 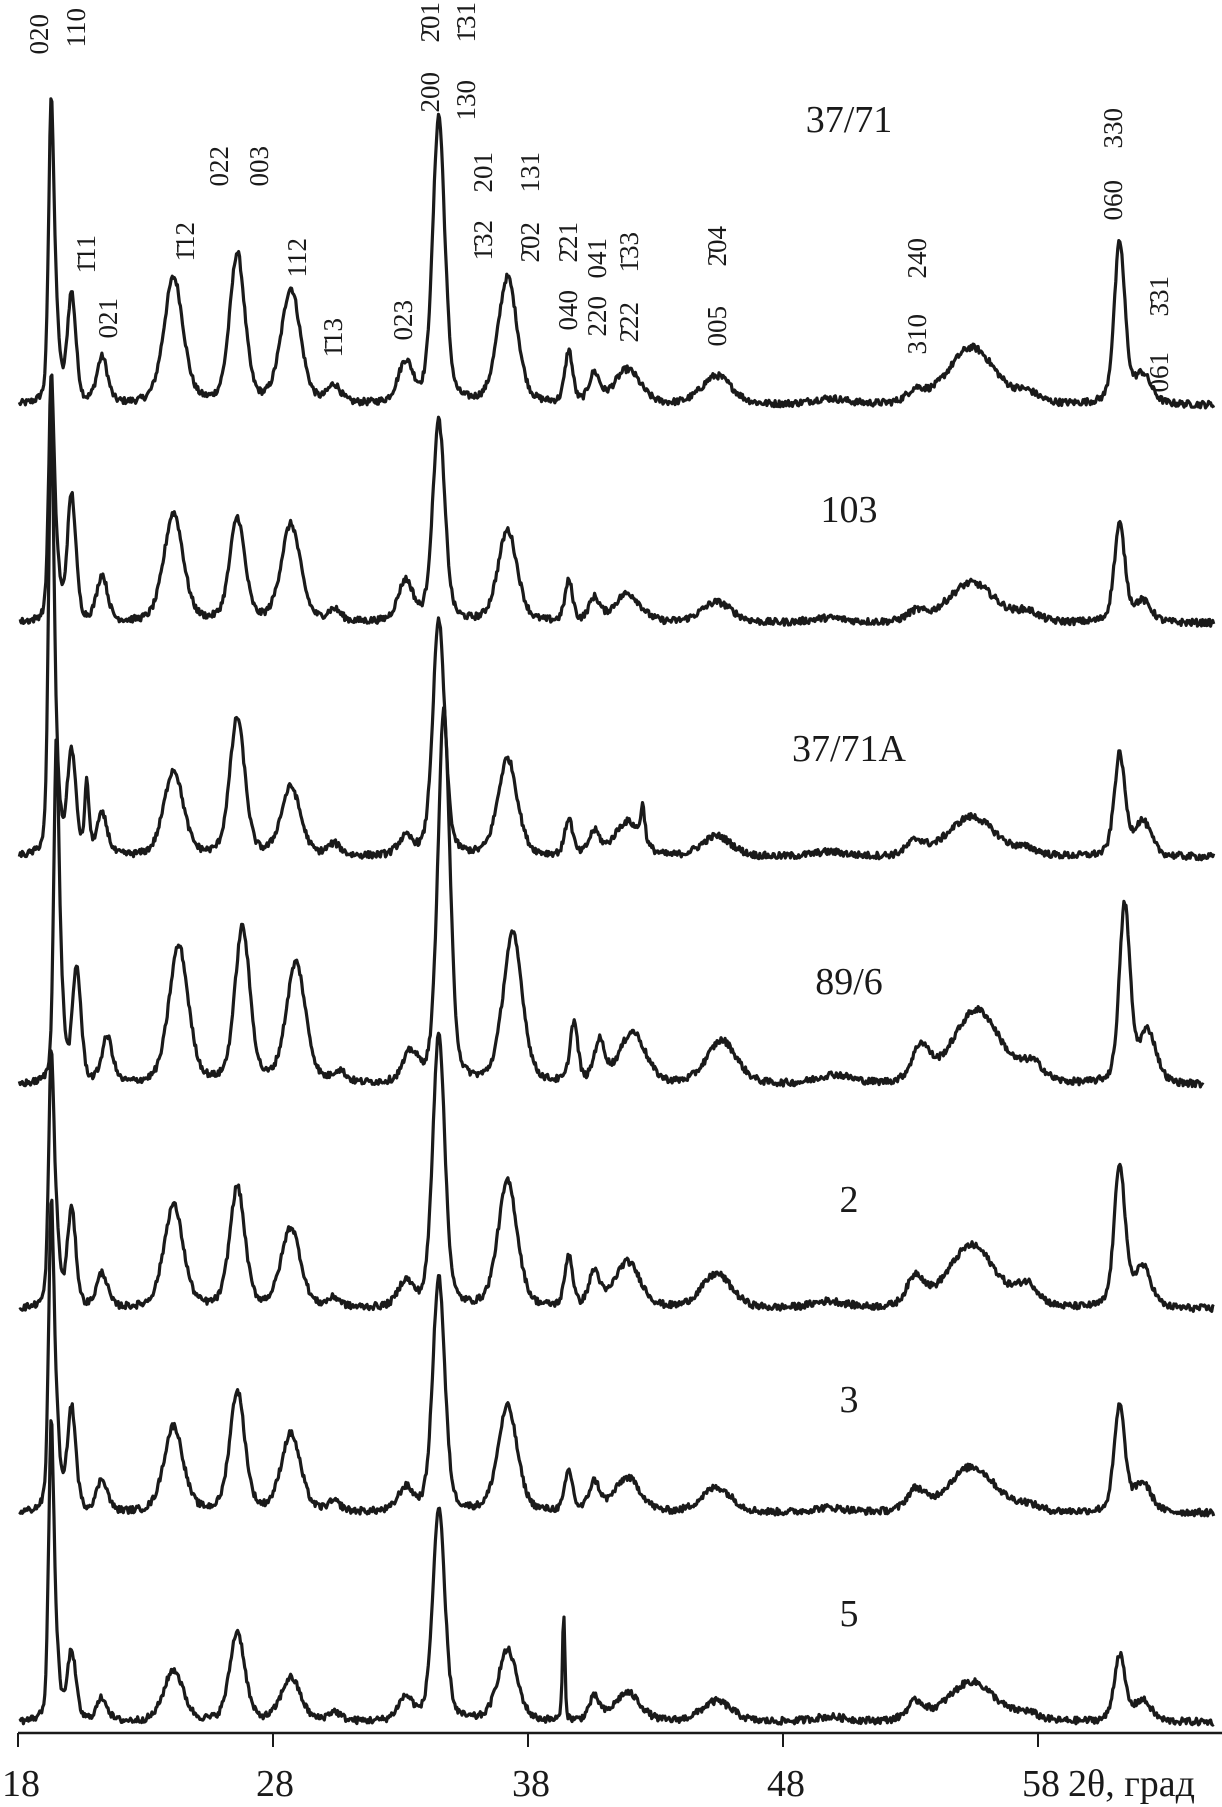 What do you see at coordinates (275, 1784) in the screenshot?
I see `x-tick-label-28: 28` at bounding box center [275, 1784].